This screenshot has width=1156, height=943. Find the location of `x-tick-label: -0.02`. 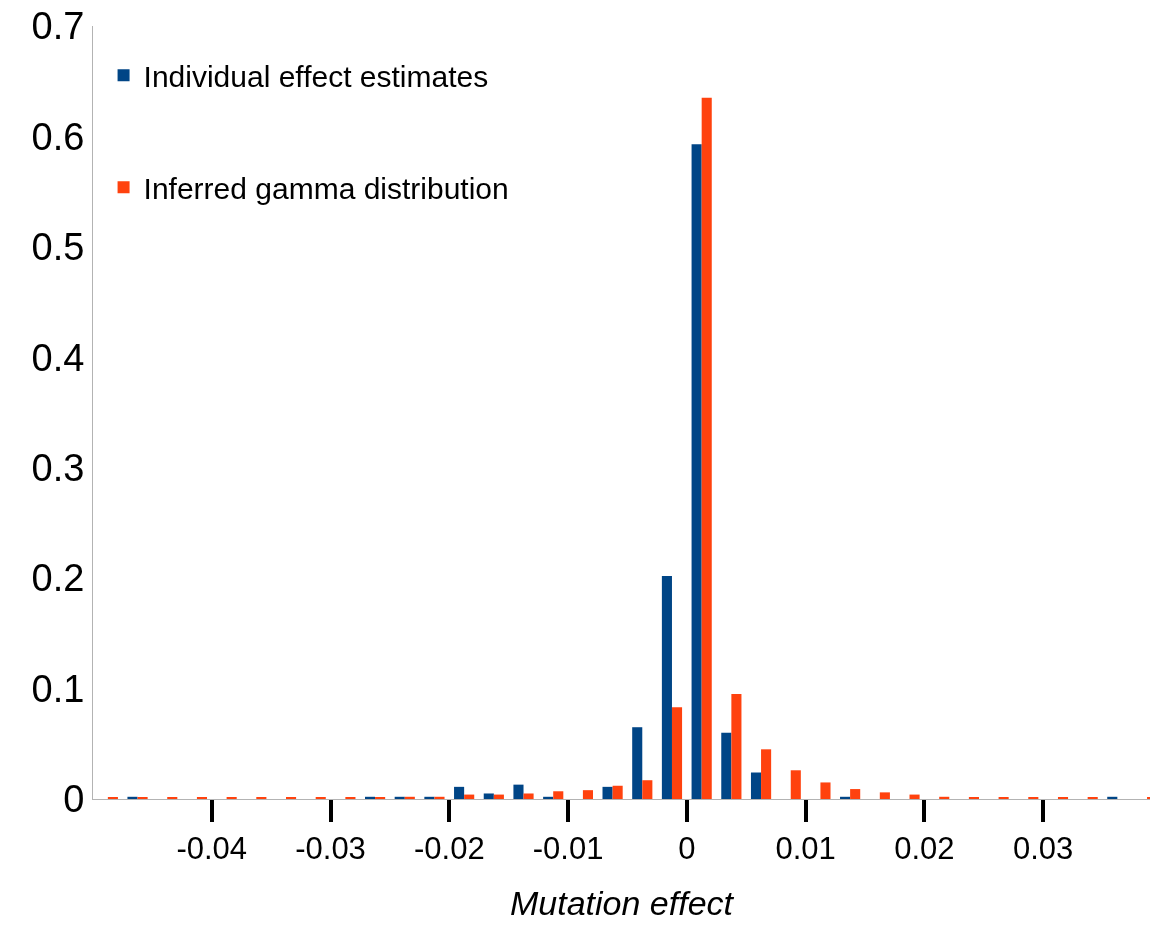

x-tick-label: -0.02 is located at coordinates (449, 849).